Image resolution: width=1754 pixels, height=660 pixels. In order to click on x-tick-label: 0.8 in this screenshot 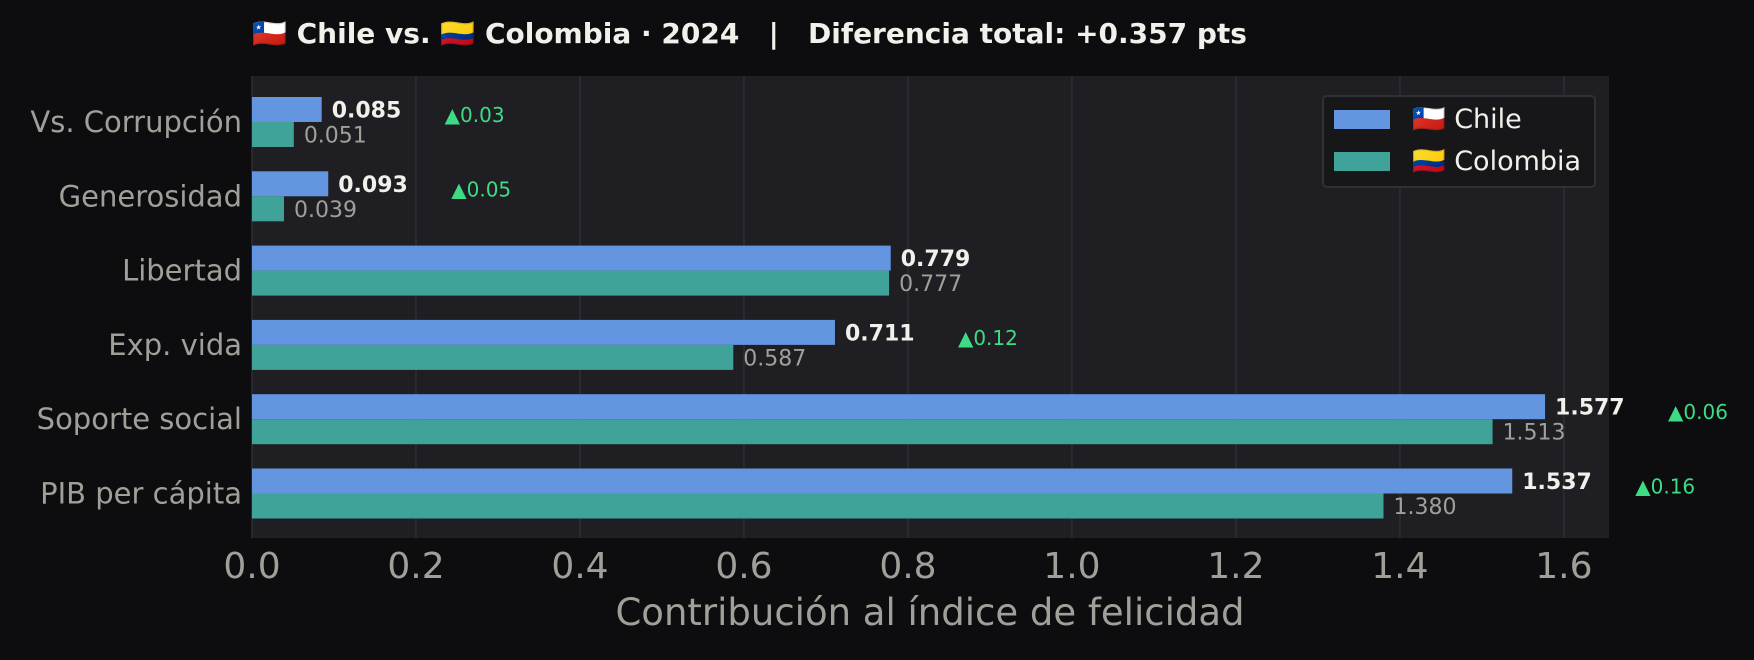, I will do `click(907, 566)`.